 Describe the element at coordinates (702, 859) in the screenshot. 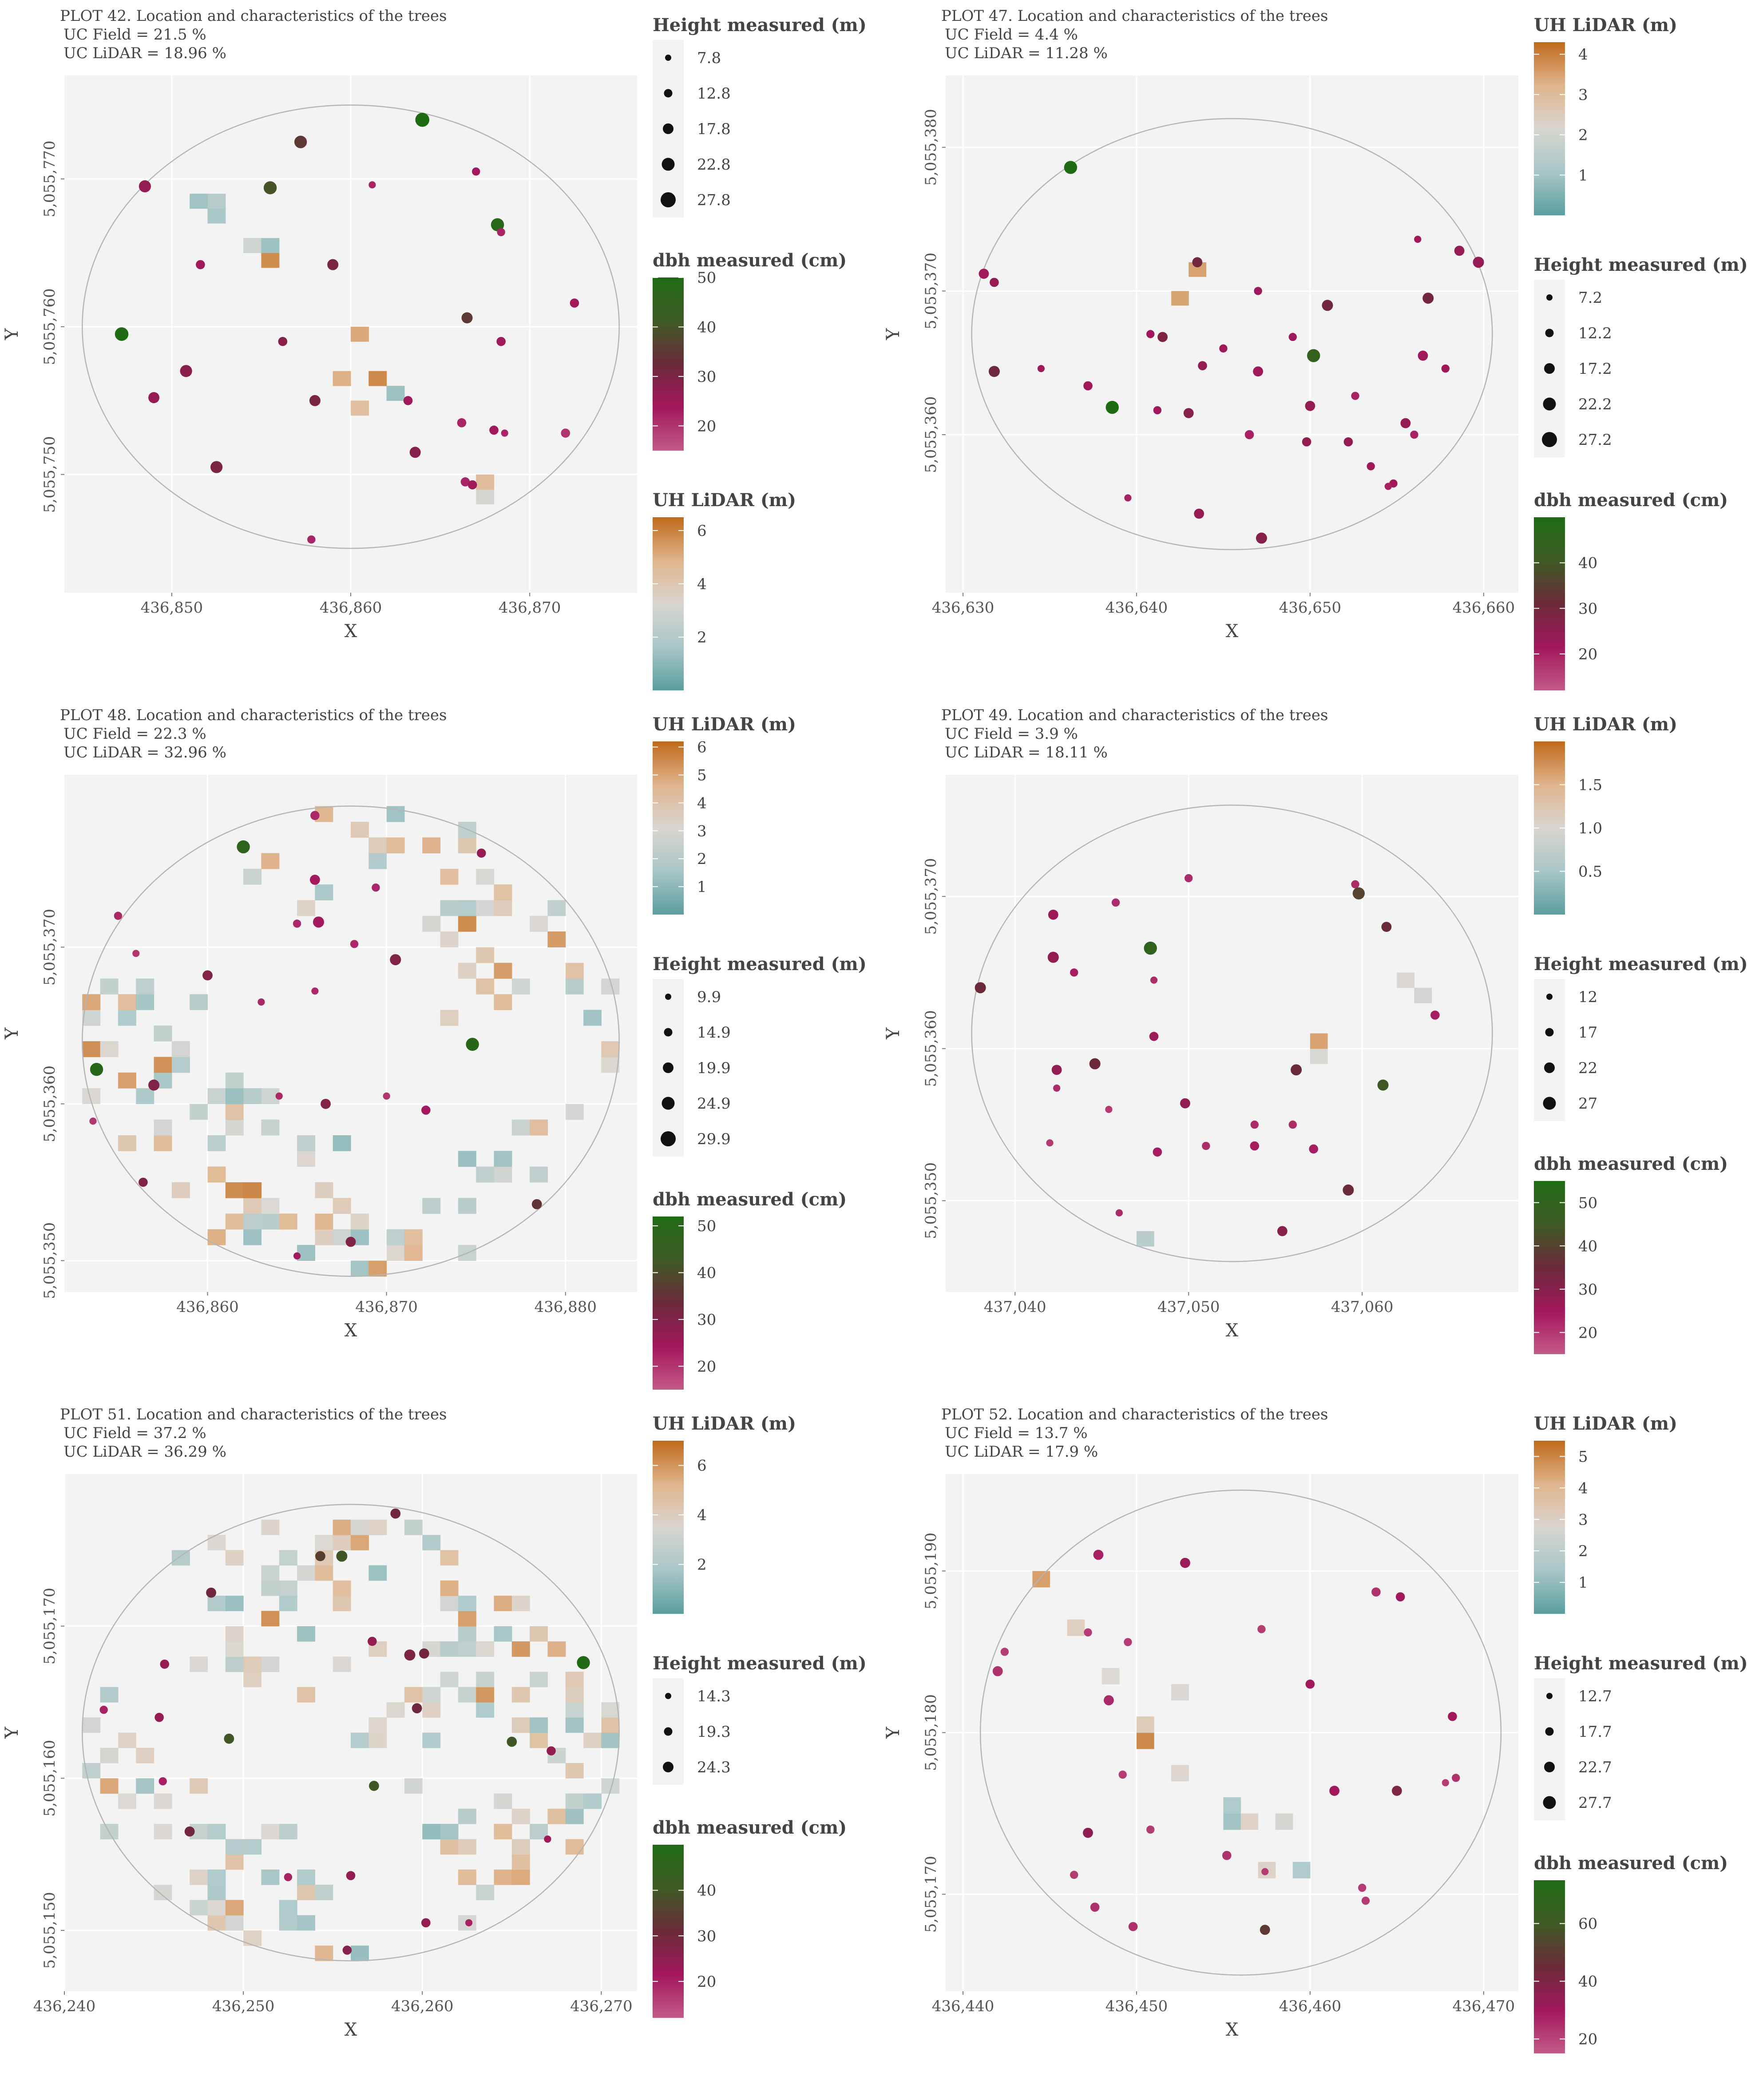

I see `legend-label: 2` at that location.